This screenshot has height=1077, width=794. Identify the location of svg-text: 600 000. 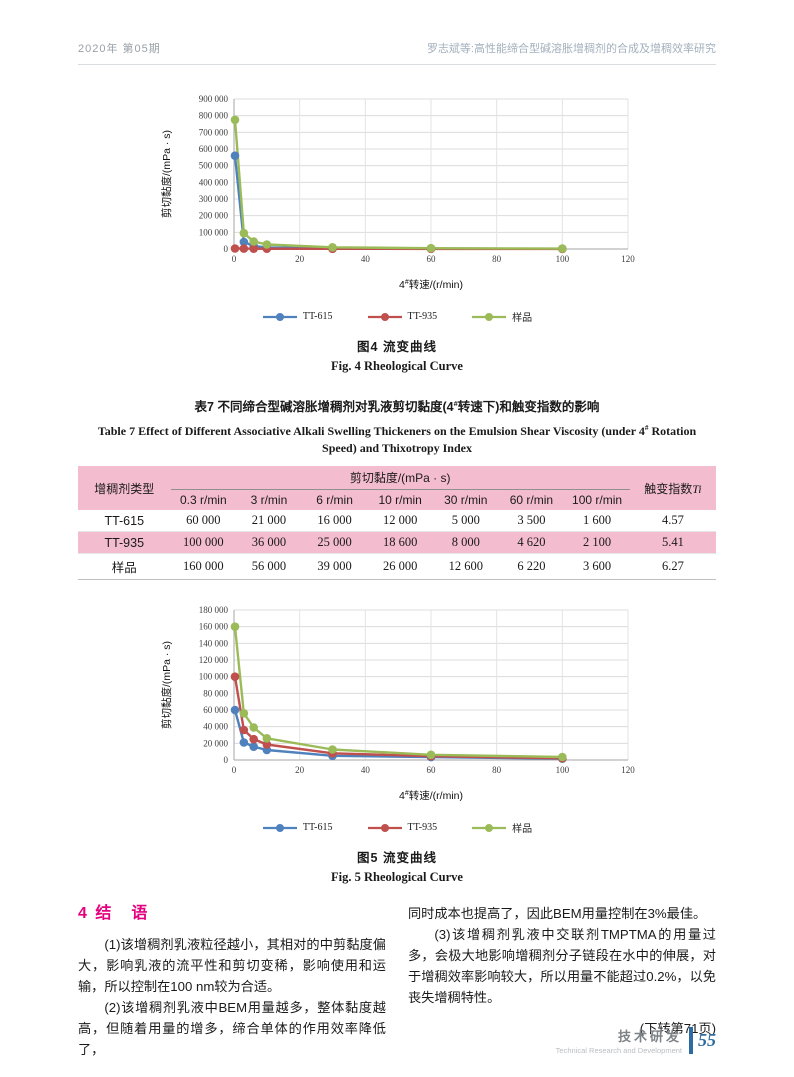
(214, 149).